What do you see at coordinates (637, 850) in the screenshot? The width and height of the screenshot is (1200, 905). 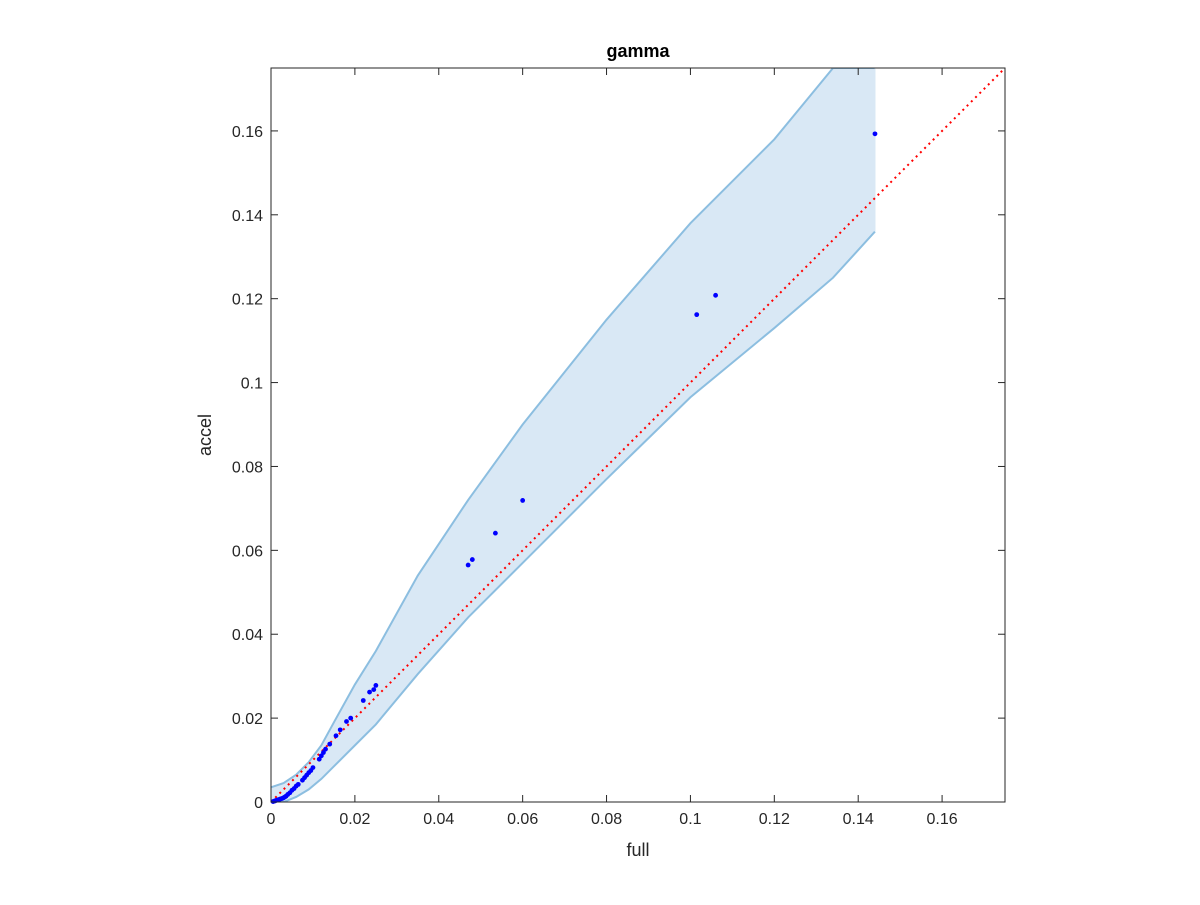 I see `x-axis-label: full` at bounding box center [637, 850].